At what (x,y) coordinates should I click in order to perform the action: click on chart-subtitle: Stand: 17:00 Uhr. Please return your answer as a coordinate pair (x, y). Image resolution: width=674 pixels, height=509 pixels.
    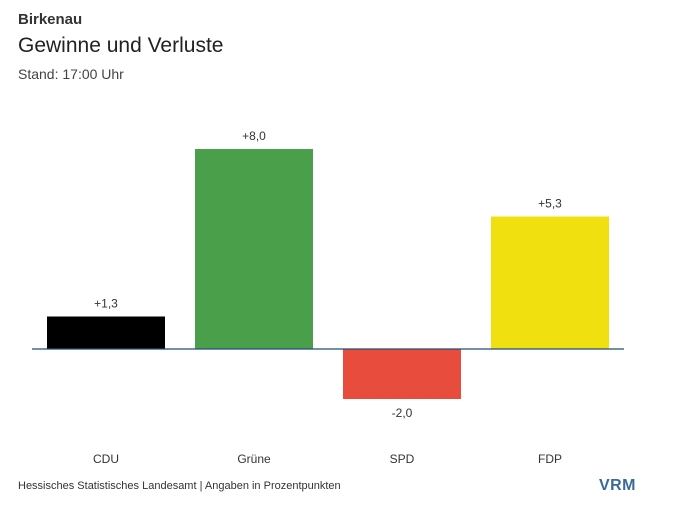
    Looking at the image, I should click on (71, 74).